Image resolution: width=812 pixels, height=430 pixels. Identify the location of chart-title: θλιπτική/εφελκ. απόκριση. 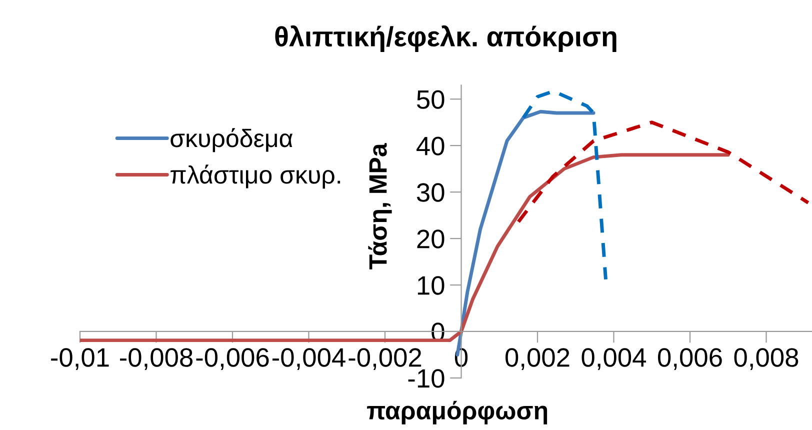
(445, 38).